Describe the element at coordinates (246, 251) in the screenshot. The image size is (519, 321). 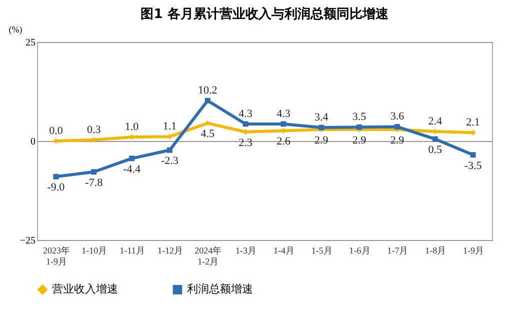
I see `x-tick-label: 1-3月` at that location.